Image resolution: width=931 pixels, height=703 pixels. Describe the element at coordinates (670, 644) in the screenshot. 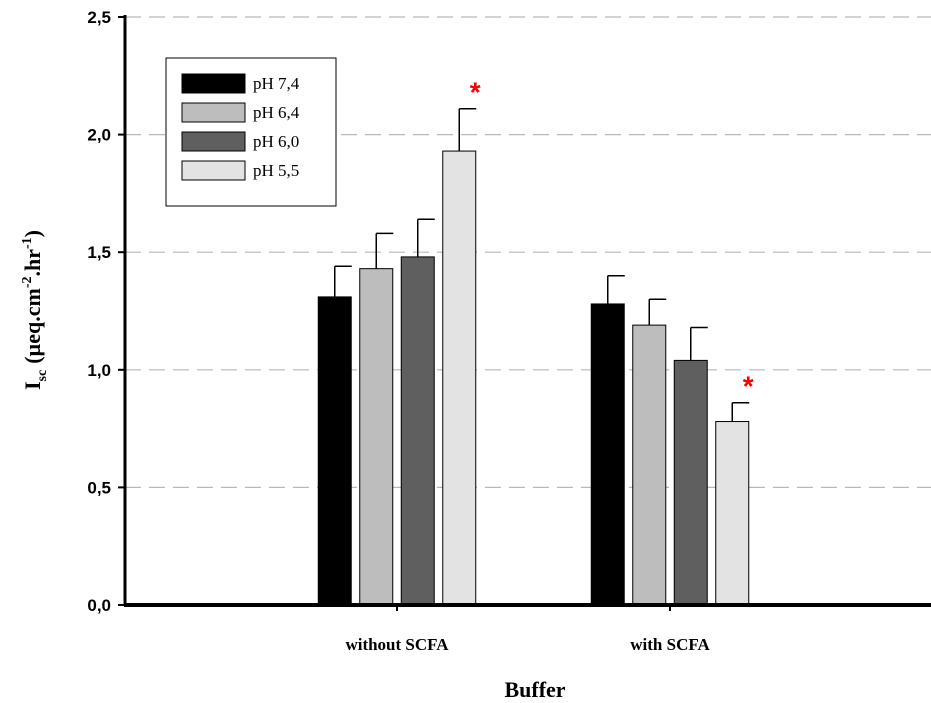

I see `x-tick-label: with SCFA` at that location.